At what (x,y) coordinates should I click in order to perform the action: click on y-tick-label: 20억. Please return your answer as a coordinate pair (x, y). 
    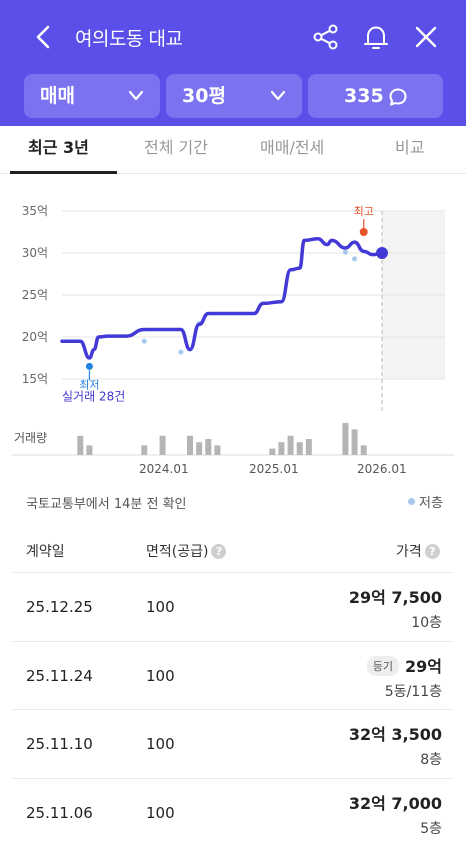
    Looking at the image, I should click on (35, 337).